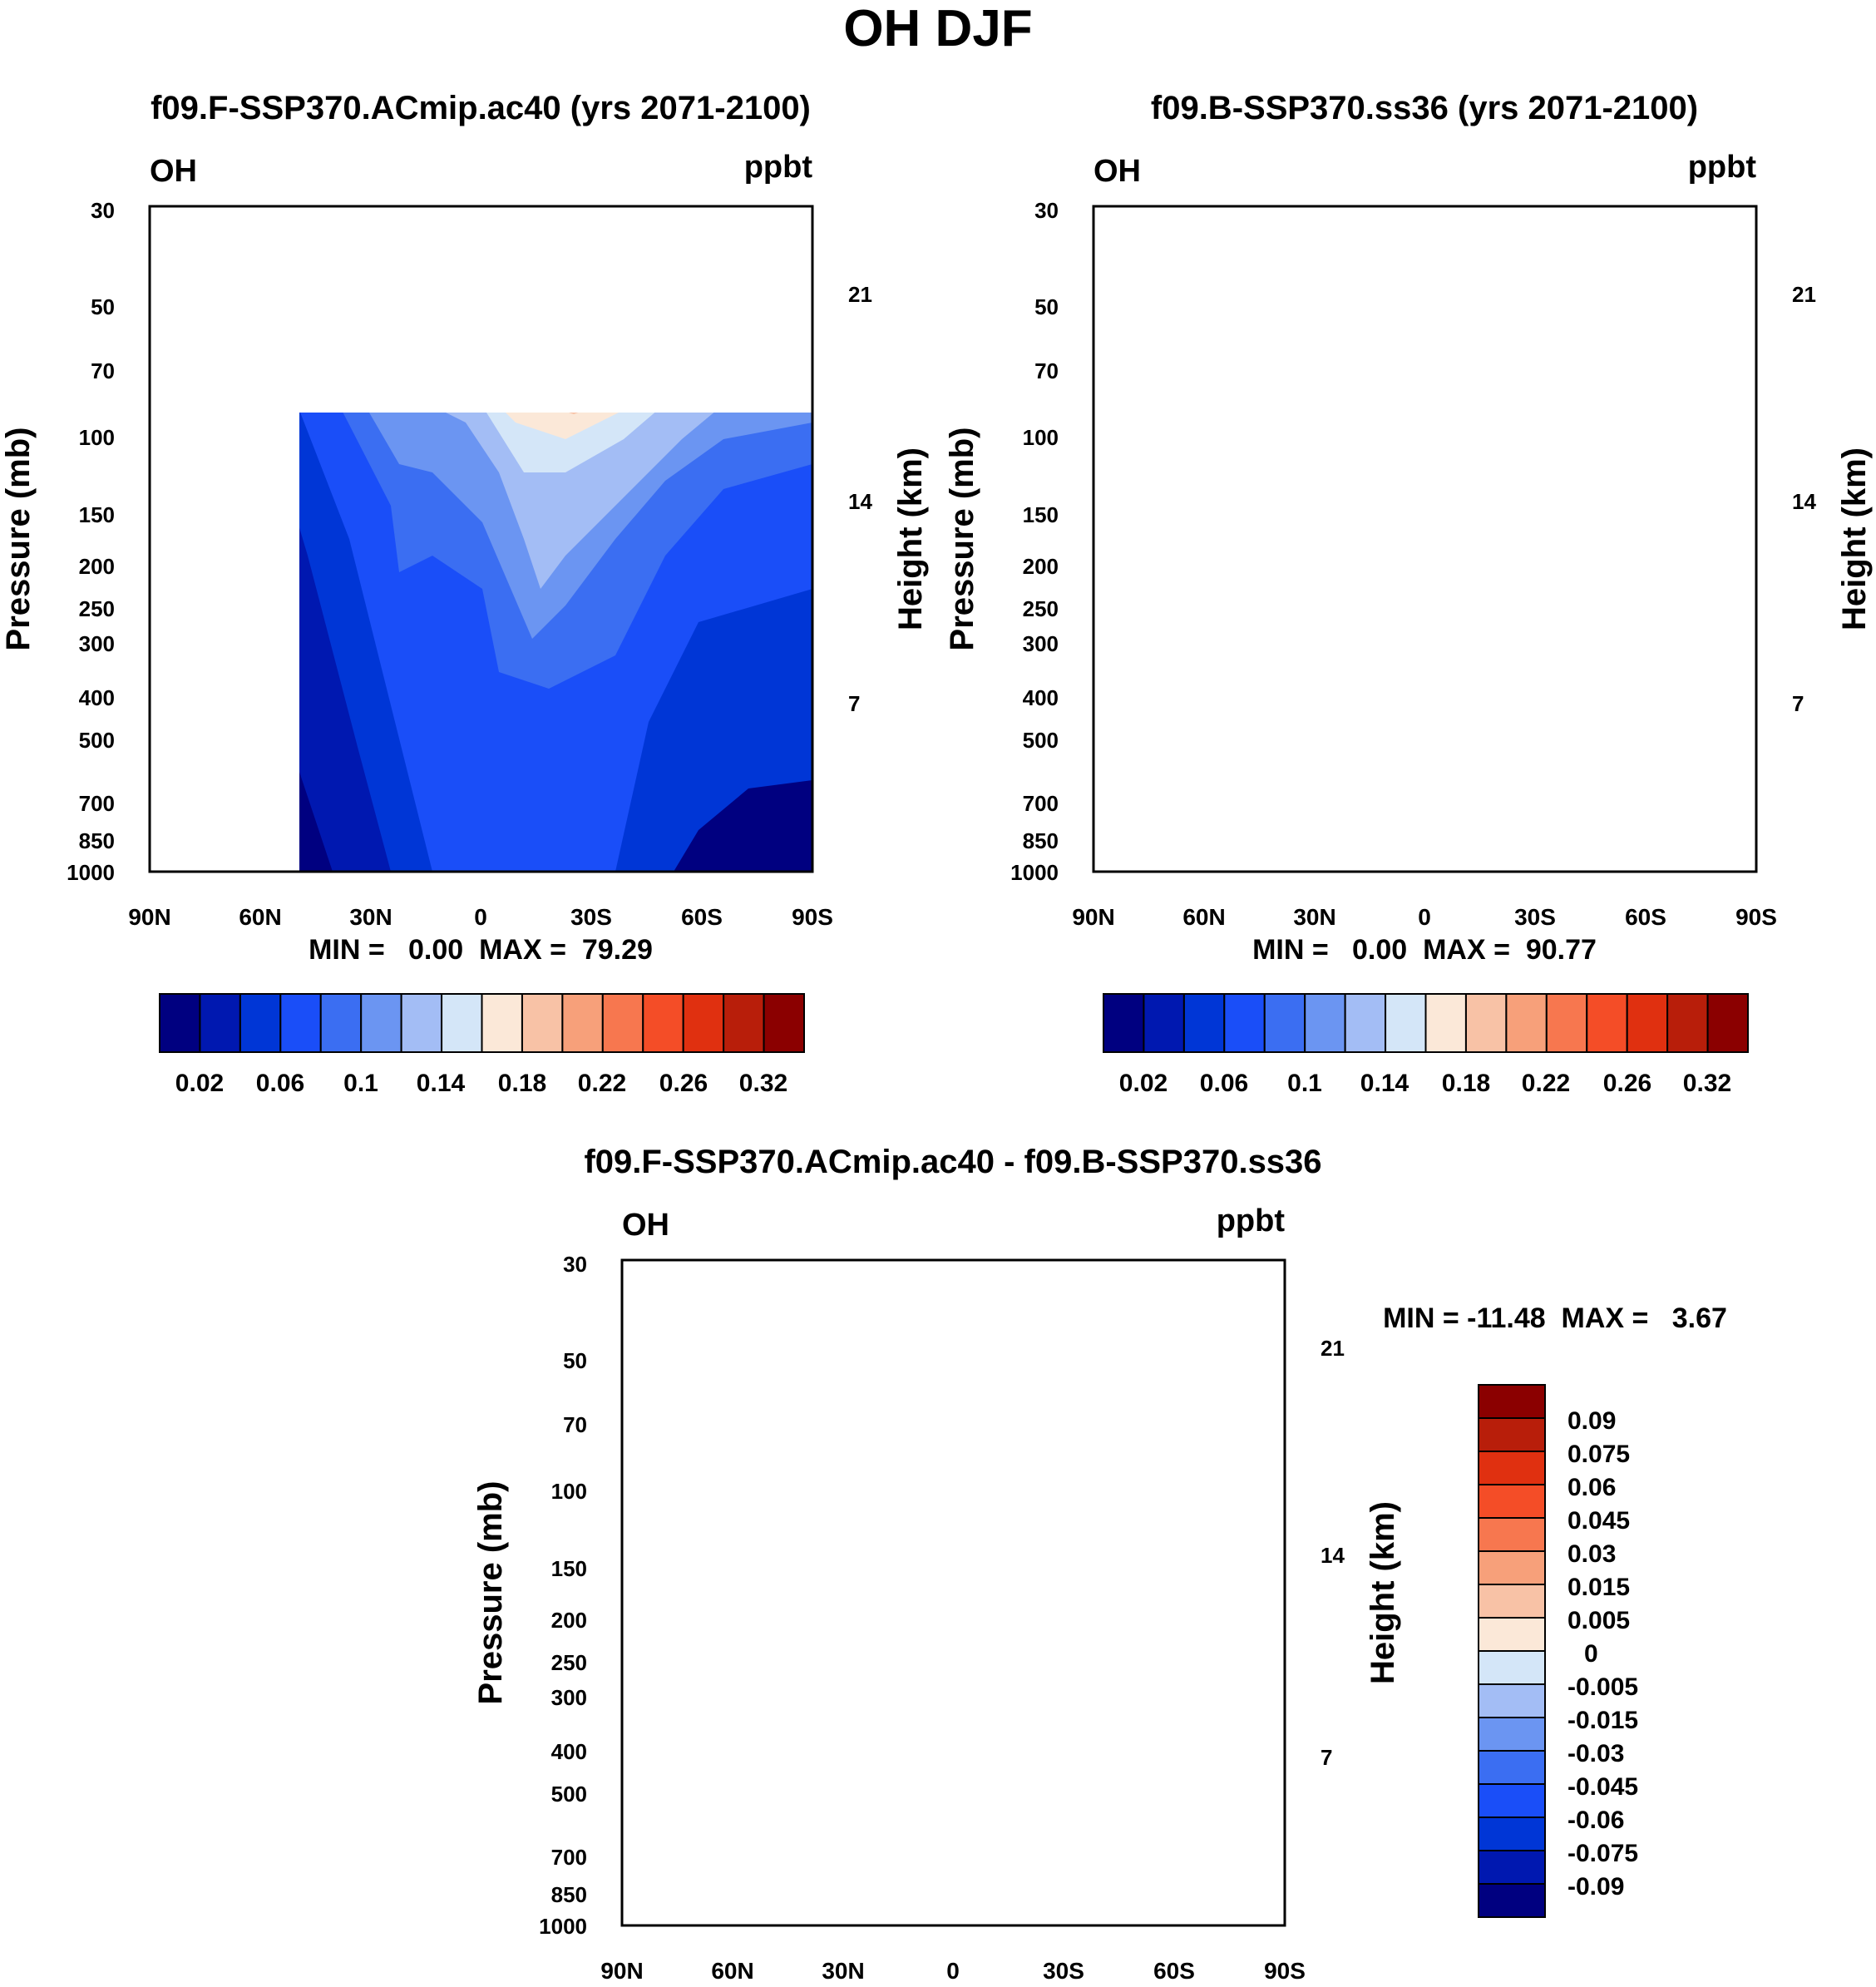  I want to click on panel-b-title: f09.B-SSP370.ss36 (yrs 2071-2100), so click(1424, 108).